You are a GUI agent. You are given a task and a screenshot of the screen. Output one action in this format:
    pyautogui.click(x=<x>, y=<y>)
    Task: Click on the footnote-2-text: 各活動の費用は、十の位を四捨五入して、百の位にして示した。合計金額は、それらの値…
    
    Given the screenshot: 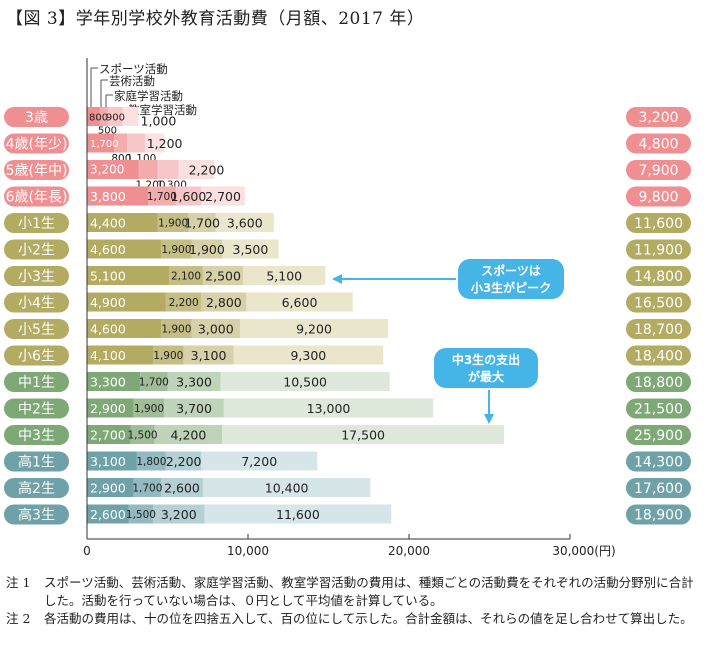 What is the action you would take?
    pyautogui.click(x=368, y=618)
    